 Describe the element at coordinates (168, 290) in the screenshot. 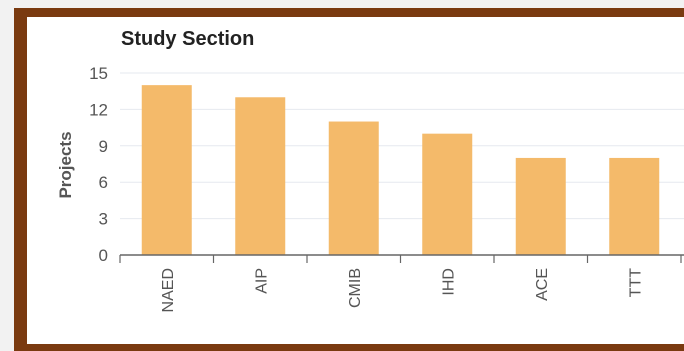

I see `x-tick-label: NAED` at that location.